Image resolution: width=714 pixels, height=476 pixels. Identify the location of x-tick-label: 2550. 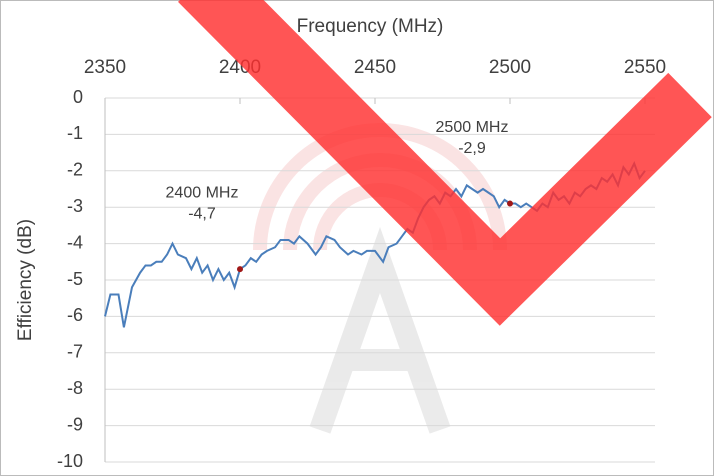
(645, 67).